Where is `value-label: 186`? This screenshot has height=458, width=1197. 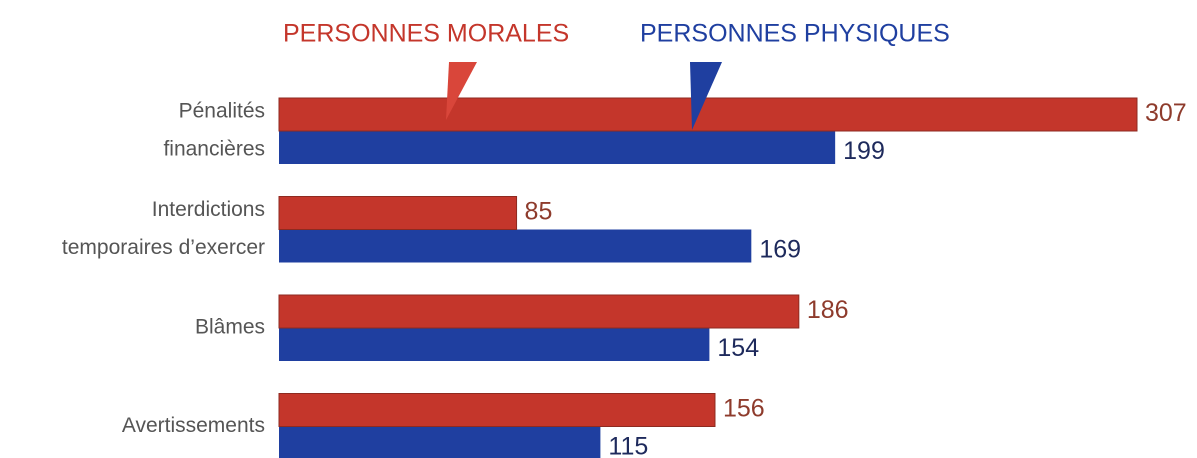 value-label: 186 is located at coordinates (828, 310).